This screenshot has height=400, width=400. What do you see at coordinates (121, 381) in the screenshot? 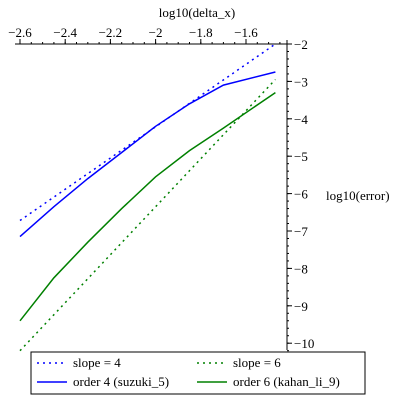
I see `legend-label: order 4 (suzuki_5)` at bounding box center [121, 381].